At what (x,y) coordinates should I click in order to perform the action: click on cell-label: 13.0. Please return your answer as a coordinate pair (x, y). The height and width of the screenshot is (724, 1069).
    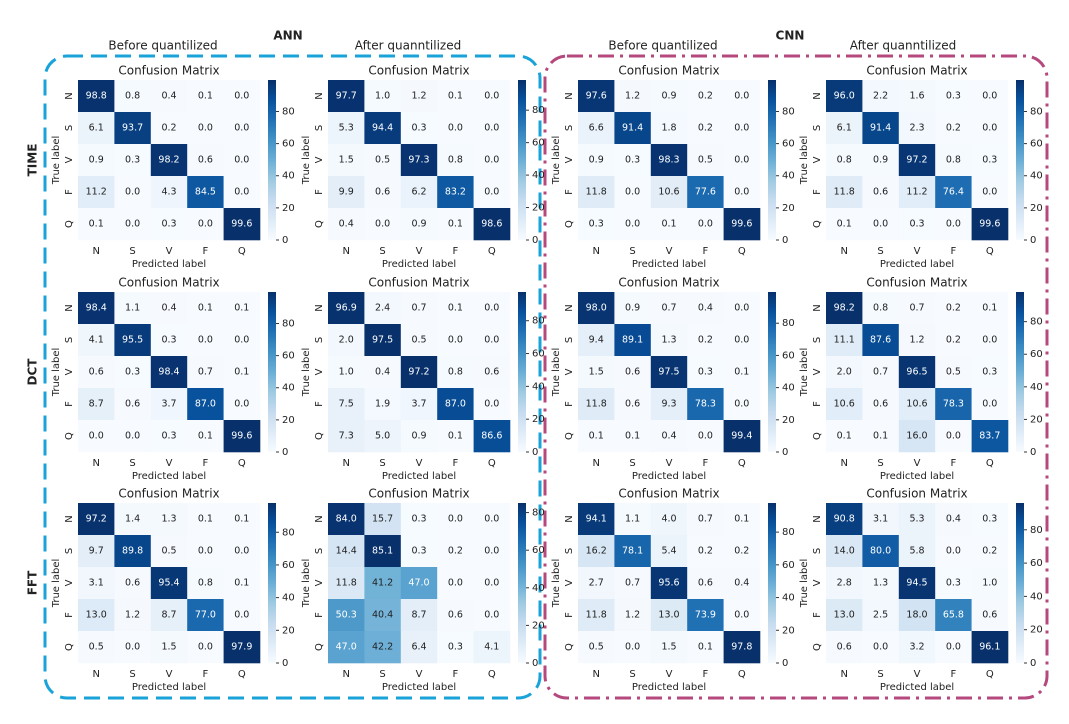
    Looking at the image, I should click on (96, 615).